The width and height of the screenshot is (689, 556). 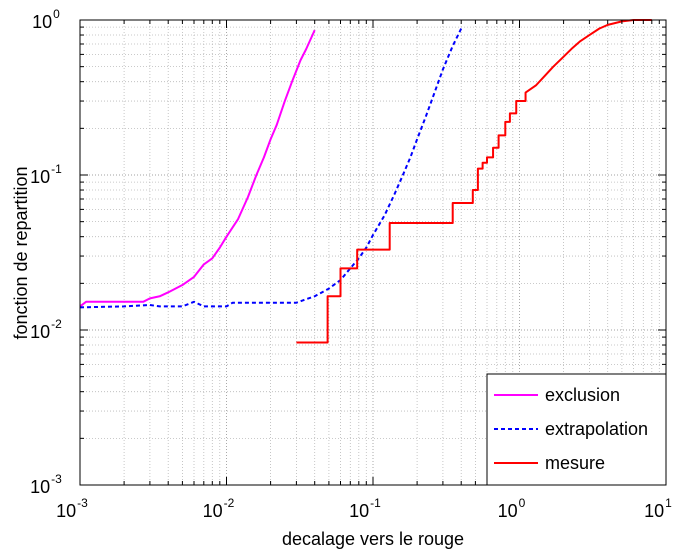 What do you see at coordinates (512, 508) in the screenshot?
I see `x-tick-label: 10⁰` at bounding box center [512, 508].